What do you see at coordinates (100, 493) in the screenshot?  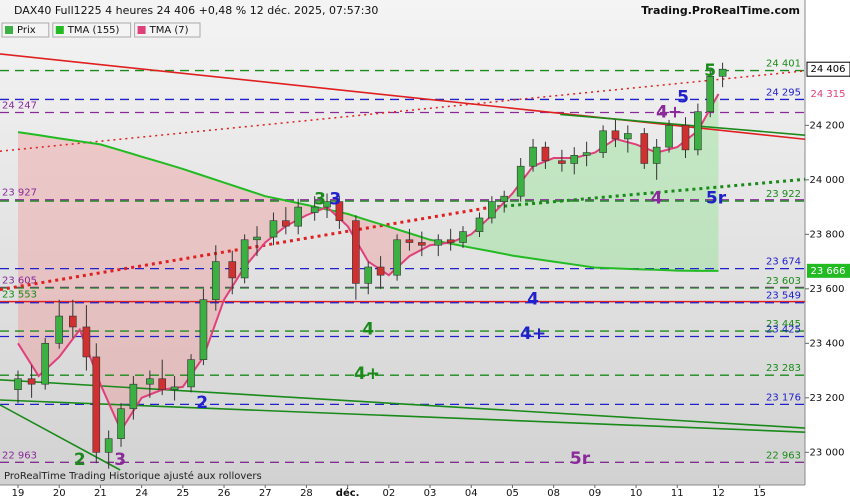 I see `x-tick-label: 21` at bounding box center [100, 493].